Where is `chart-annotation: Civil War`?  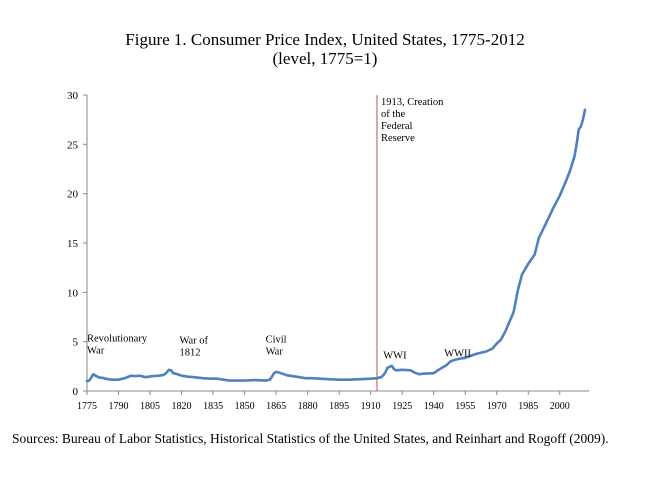
chart-annotation: Civil War is located at coordinates (276, 346).